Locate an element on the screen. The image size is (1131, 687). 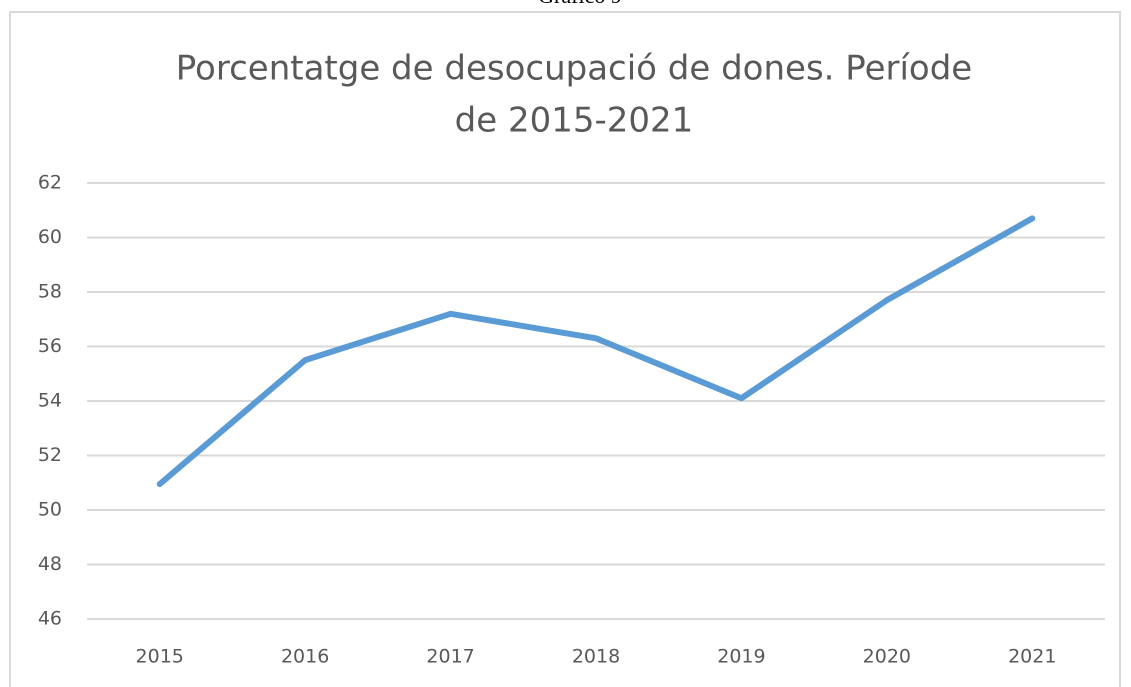
x-tick-label: 2020 is located at coordinates (887, 657).